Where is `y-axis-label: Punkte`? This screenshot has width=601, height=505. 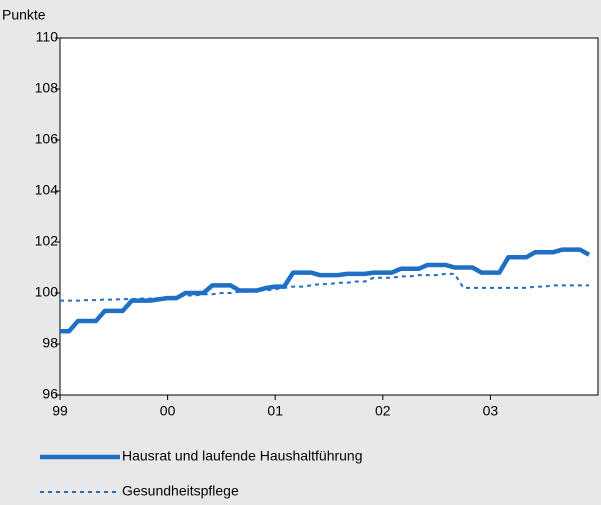
y-axis-label: Punkte is located at coordinates (24, 15).